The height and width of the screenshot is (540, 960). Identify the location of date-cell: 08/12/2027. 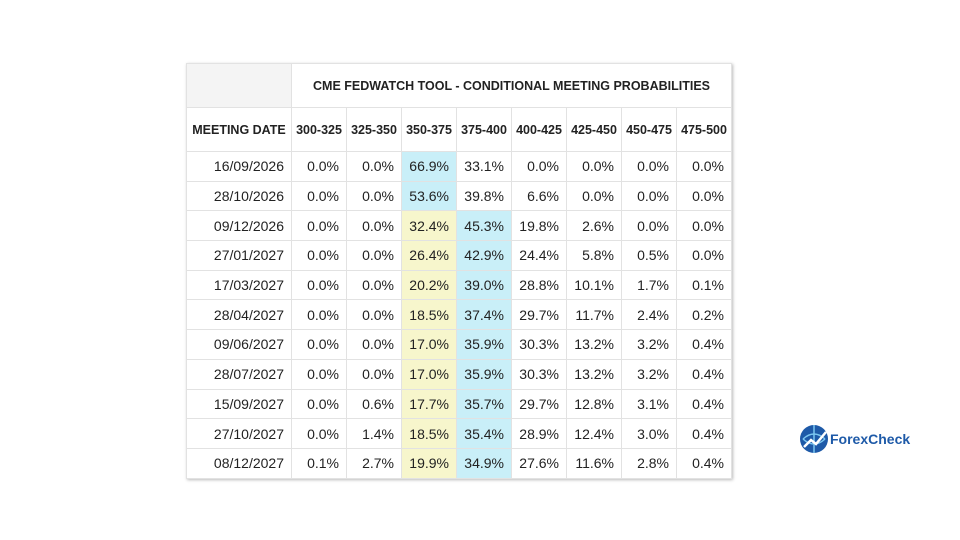
(239, 463).